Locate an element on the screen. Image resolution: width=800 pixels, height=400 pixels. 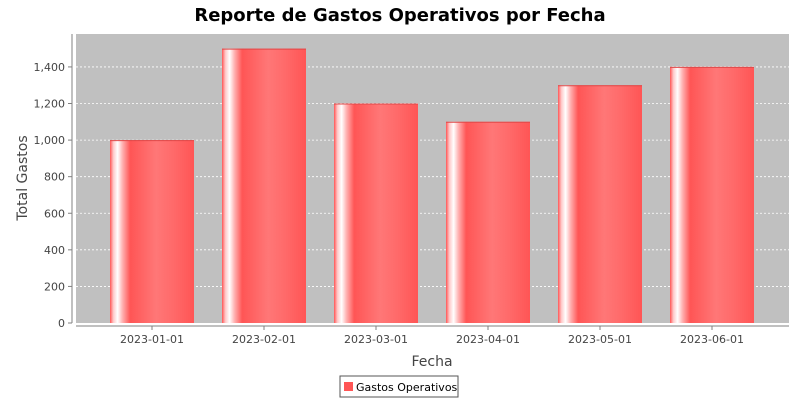
legend: Gastos Operativos is located at coordinates (399, 386).